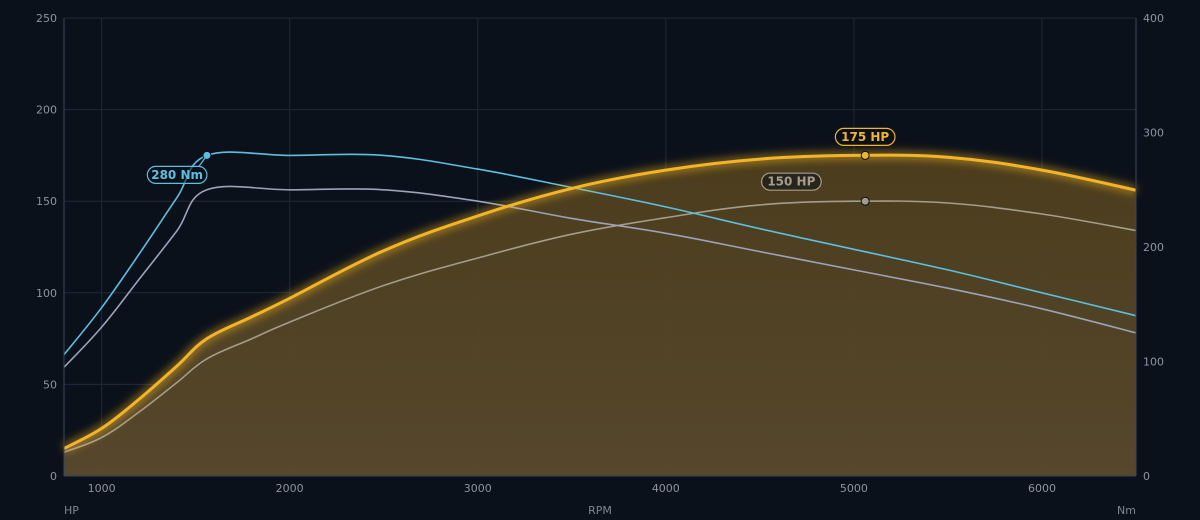 The image size is (1200, 520). What do you see at coordinates (102, 488) in the screenshot?
I see `x-tick-label: 1000` at bounding box center [102, 488].